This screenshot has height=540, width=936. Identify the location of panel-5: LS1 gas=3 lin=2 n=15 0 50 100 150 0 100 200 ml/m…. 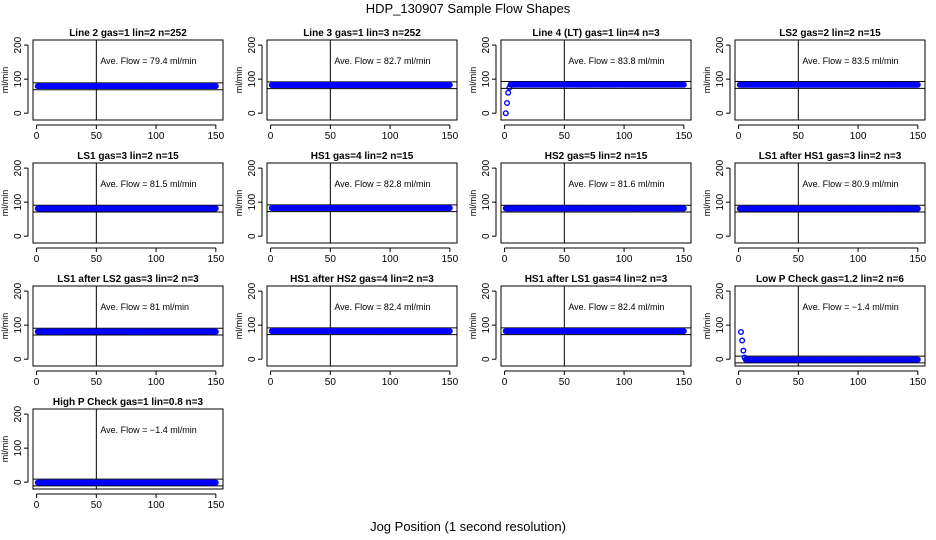
(112, 208).